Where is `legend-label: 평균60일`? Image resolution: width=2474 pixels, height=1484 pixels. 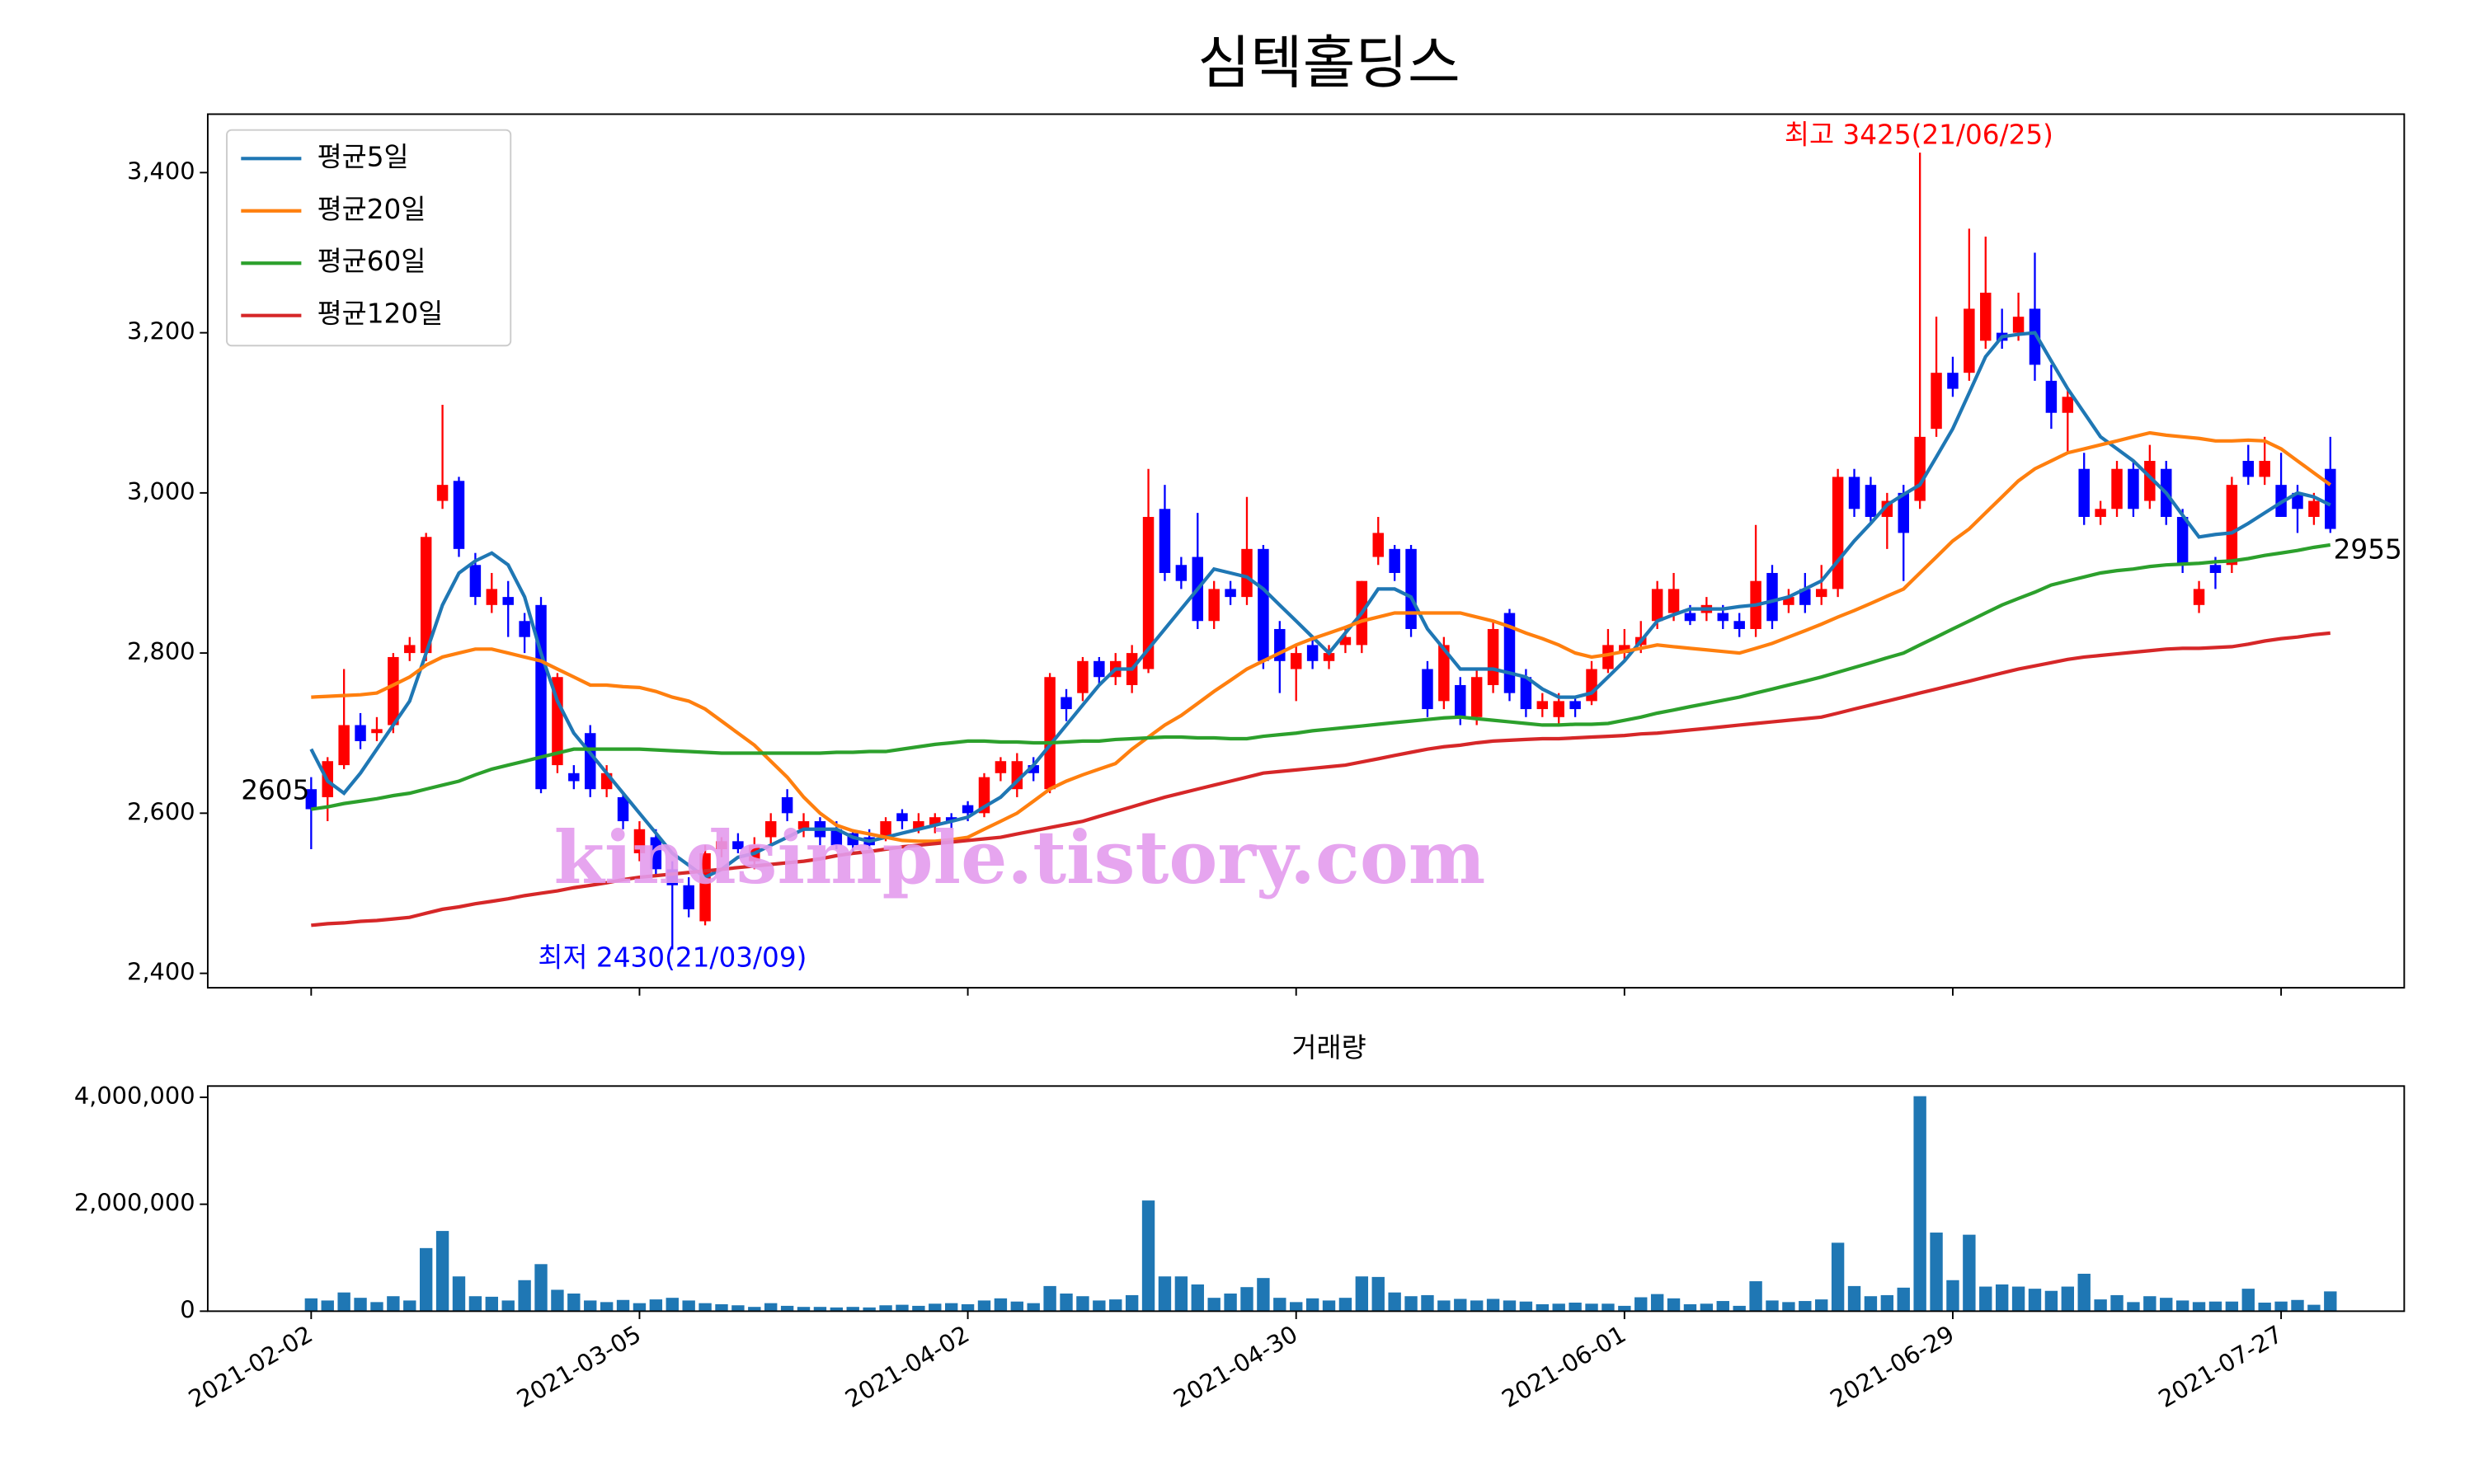 legend-label: 평균60일 is located at coordinates (371, 261).